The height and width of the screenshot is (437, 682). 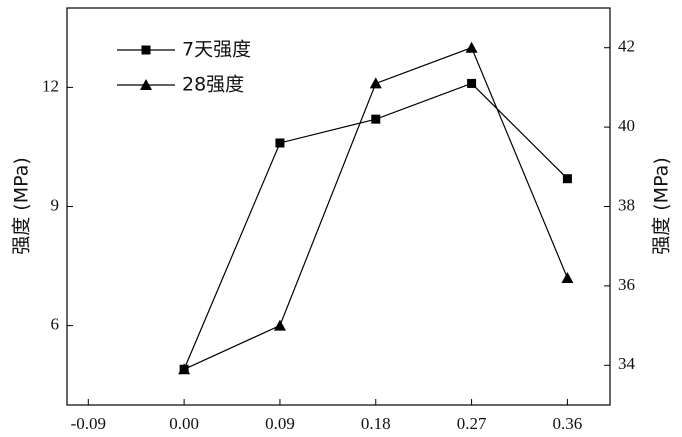 I want to click on legend-label: 28强度, so click(x=213, y=85).